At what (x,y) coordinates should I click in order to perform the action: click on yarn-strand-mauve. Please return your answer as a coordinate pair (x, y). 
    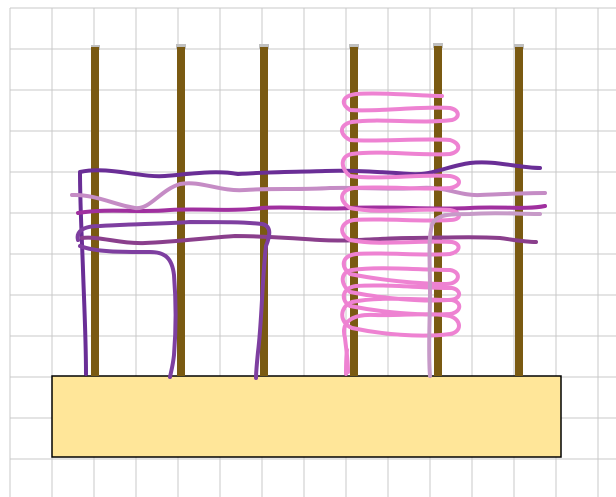
    Looking at the image, I should click on (308, 196).